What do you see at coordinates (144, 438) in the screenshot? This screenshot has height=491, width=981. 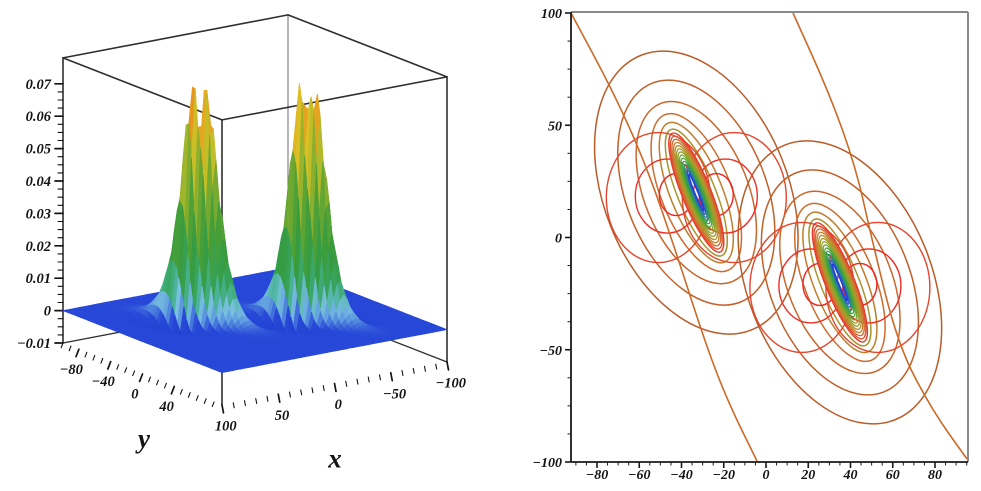 I see `y-axis-letter: y` at bounding box center [144, 438].